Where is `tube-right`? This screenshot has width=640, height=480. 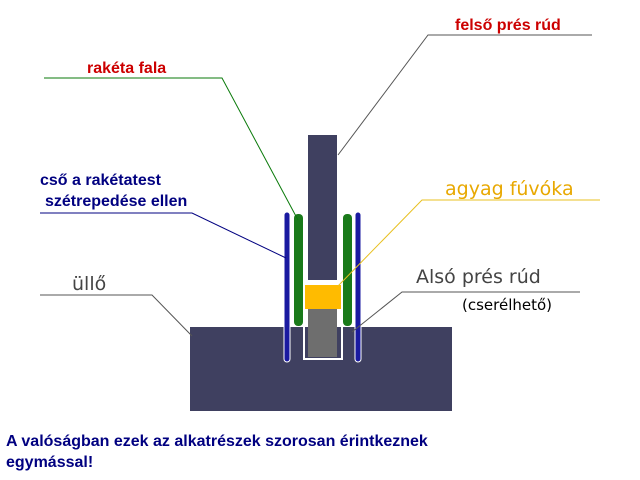 tube-right is located at coordinates (358, 287).